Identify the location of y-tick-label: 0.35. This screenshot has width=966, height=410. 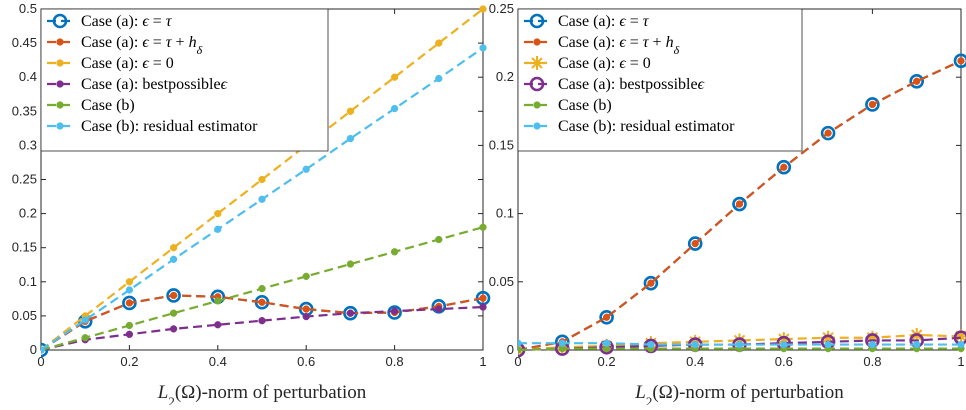
(24, 110).